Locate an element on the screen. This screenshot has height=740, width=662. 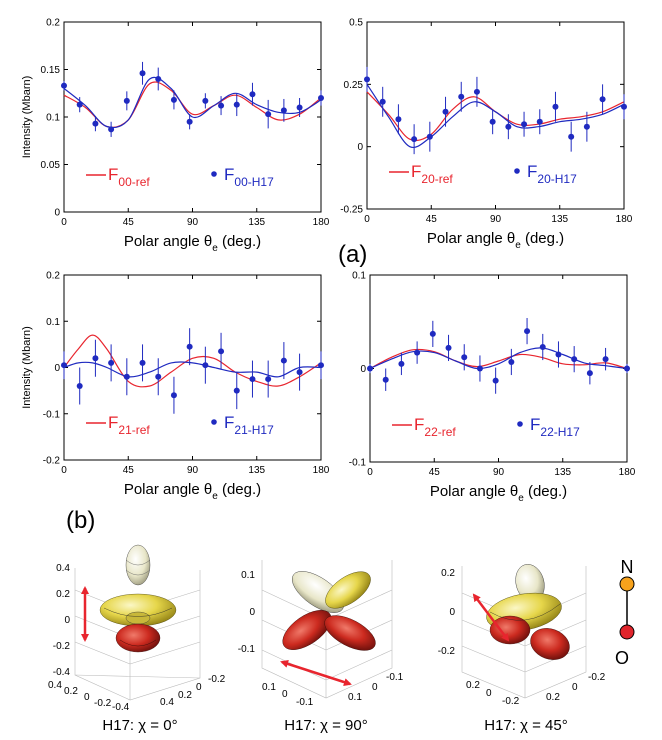
orbital-chi0-ztick-0: 0.4 is located at coordinates (63, 568).